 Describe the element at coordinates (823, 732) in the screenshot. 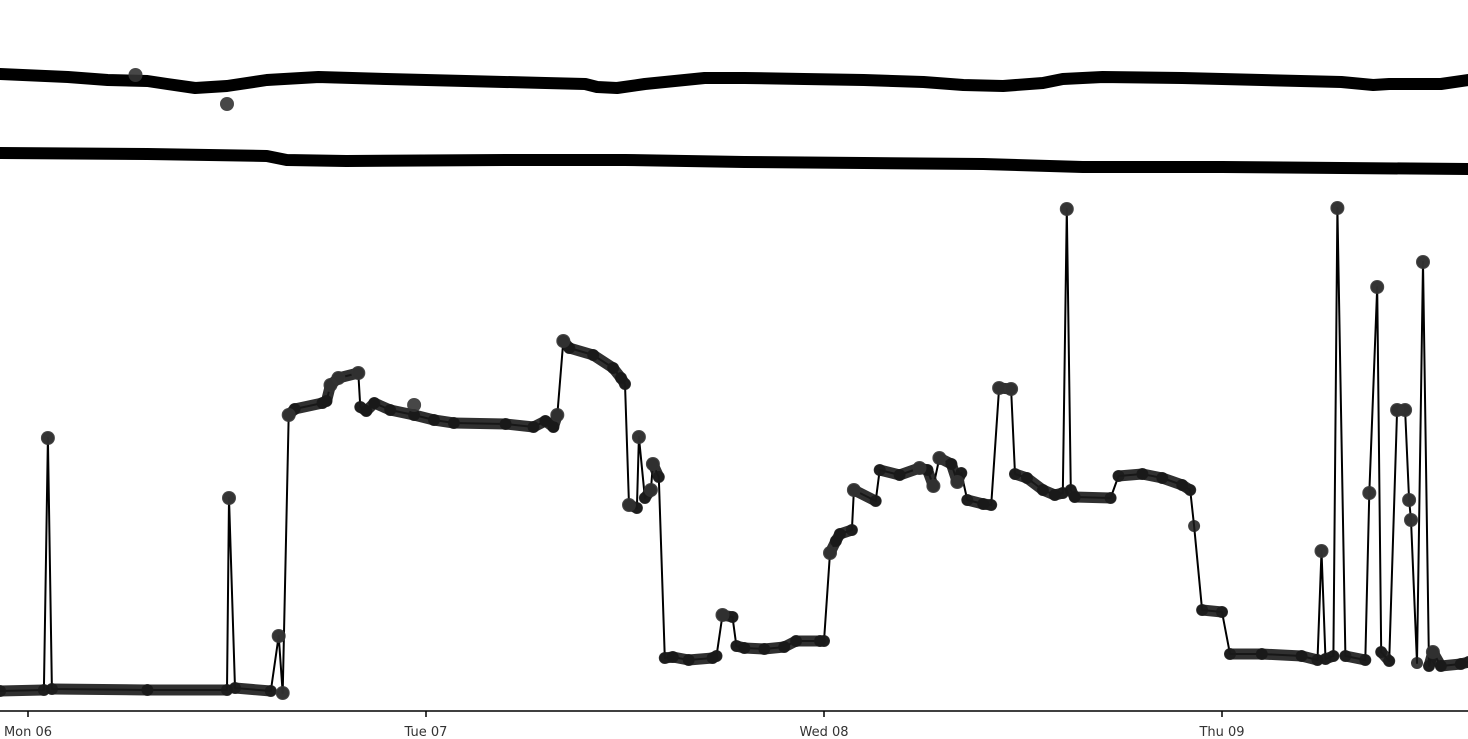

I see `x-tick-label-2: Wed 08` at that location.